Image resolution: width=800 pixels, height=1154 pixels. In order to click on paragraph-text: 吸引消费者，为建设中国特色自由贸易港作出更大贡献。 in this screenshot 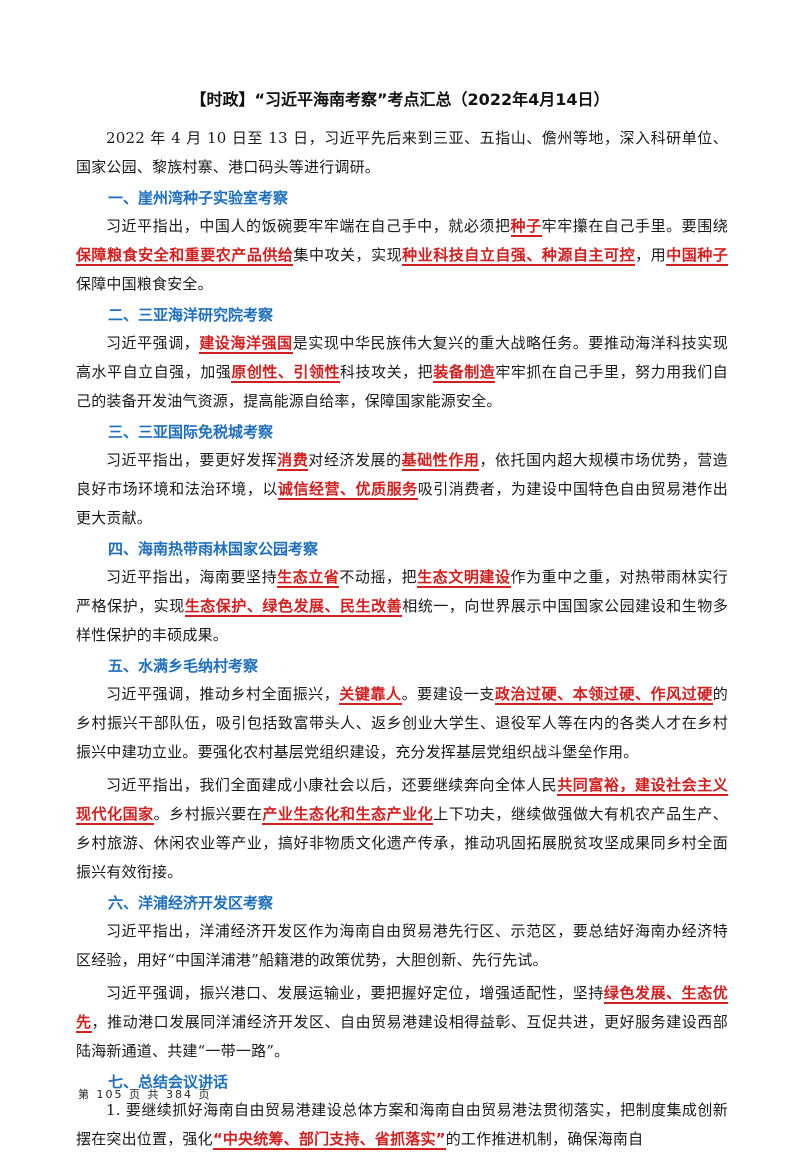, I will do `click(402, 503)`.